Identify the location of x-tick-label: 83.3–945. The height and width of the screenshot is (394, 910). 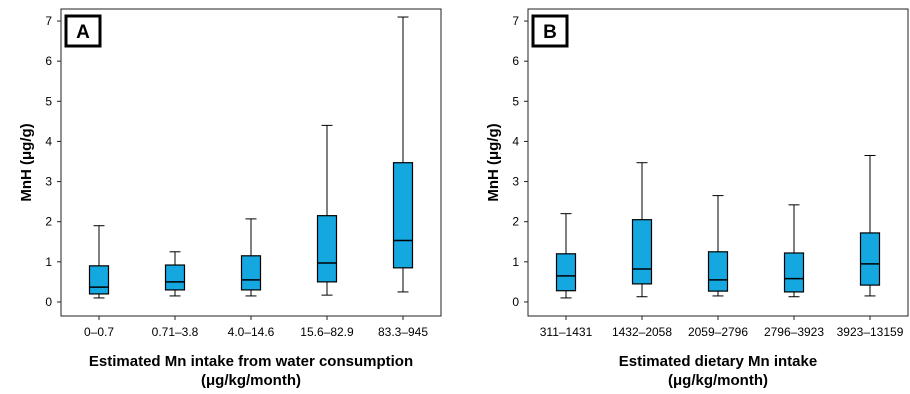
(403, 332).